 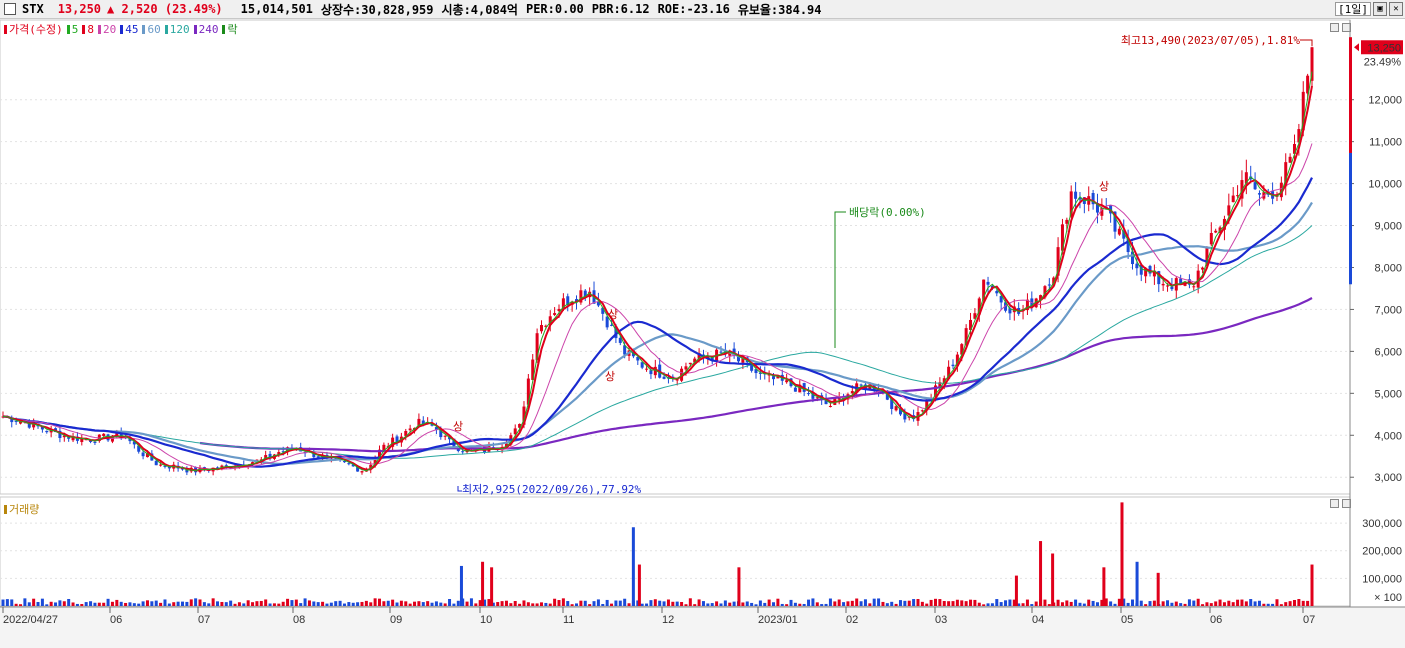 What do you see at coordinates (88, 29) in the screenshot?
I see `legend-item-2: 8` at bounding box center [88, 29].